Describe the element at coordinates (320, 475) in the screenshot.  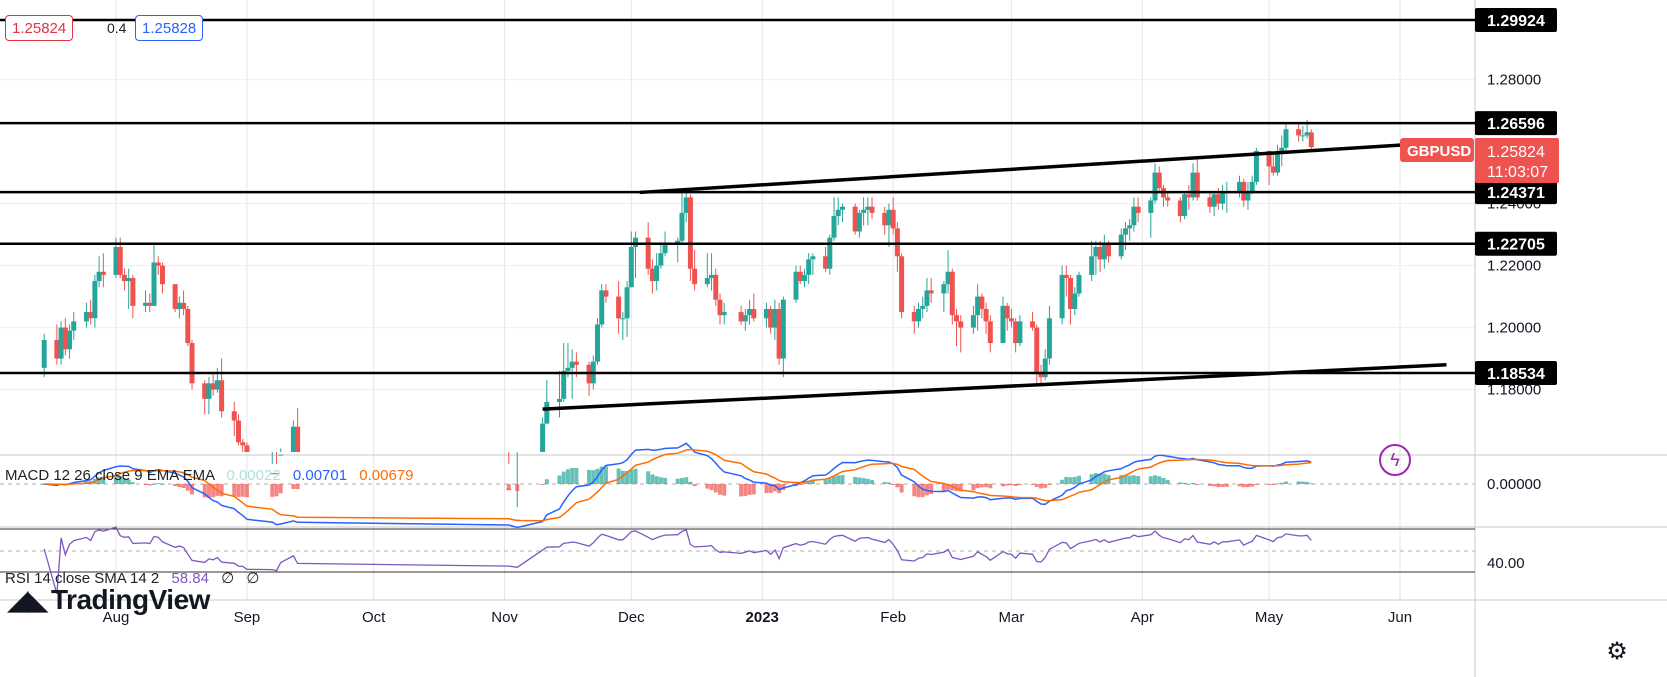
I see `macd-line-value: 0.00701` at that location.